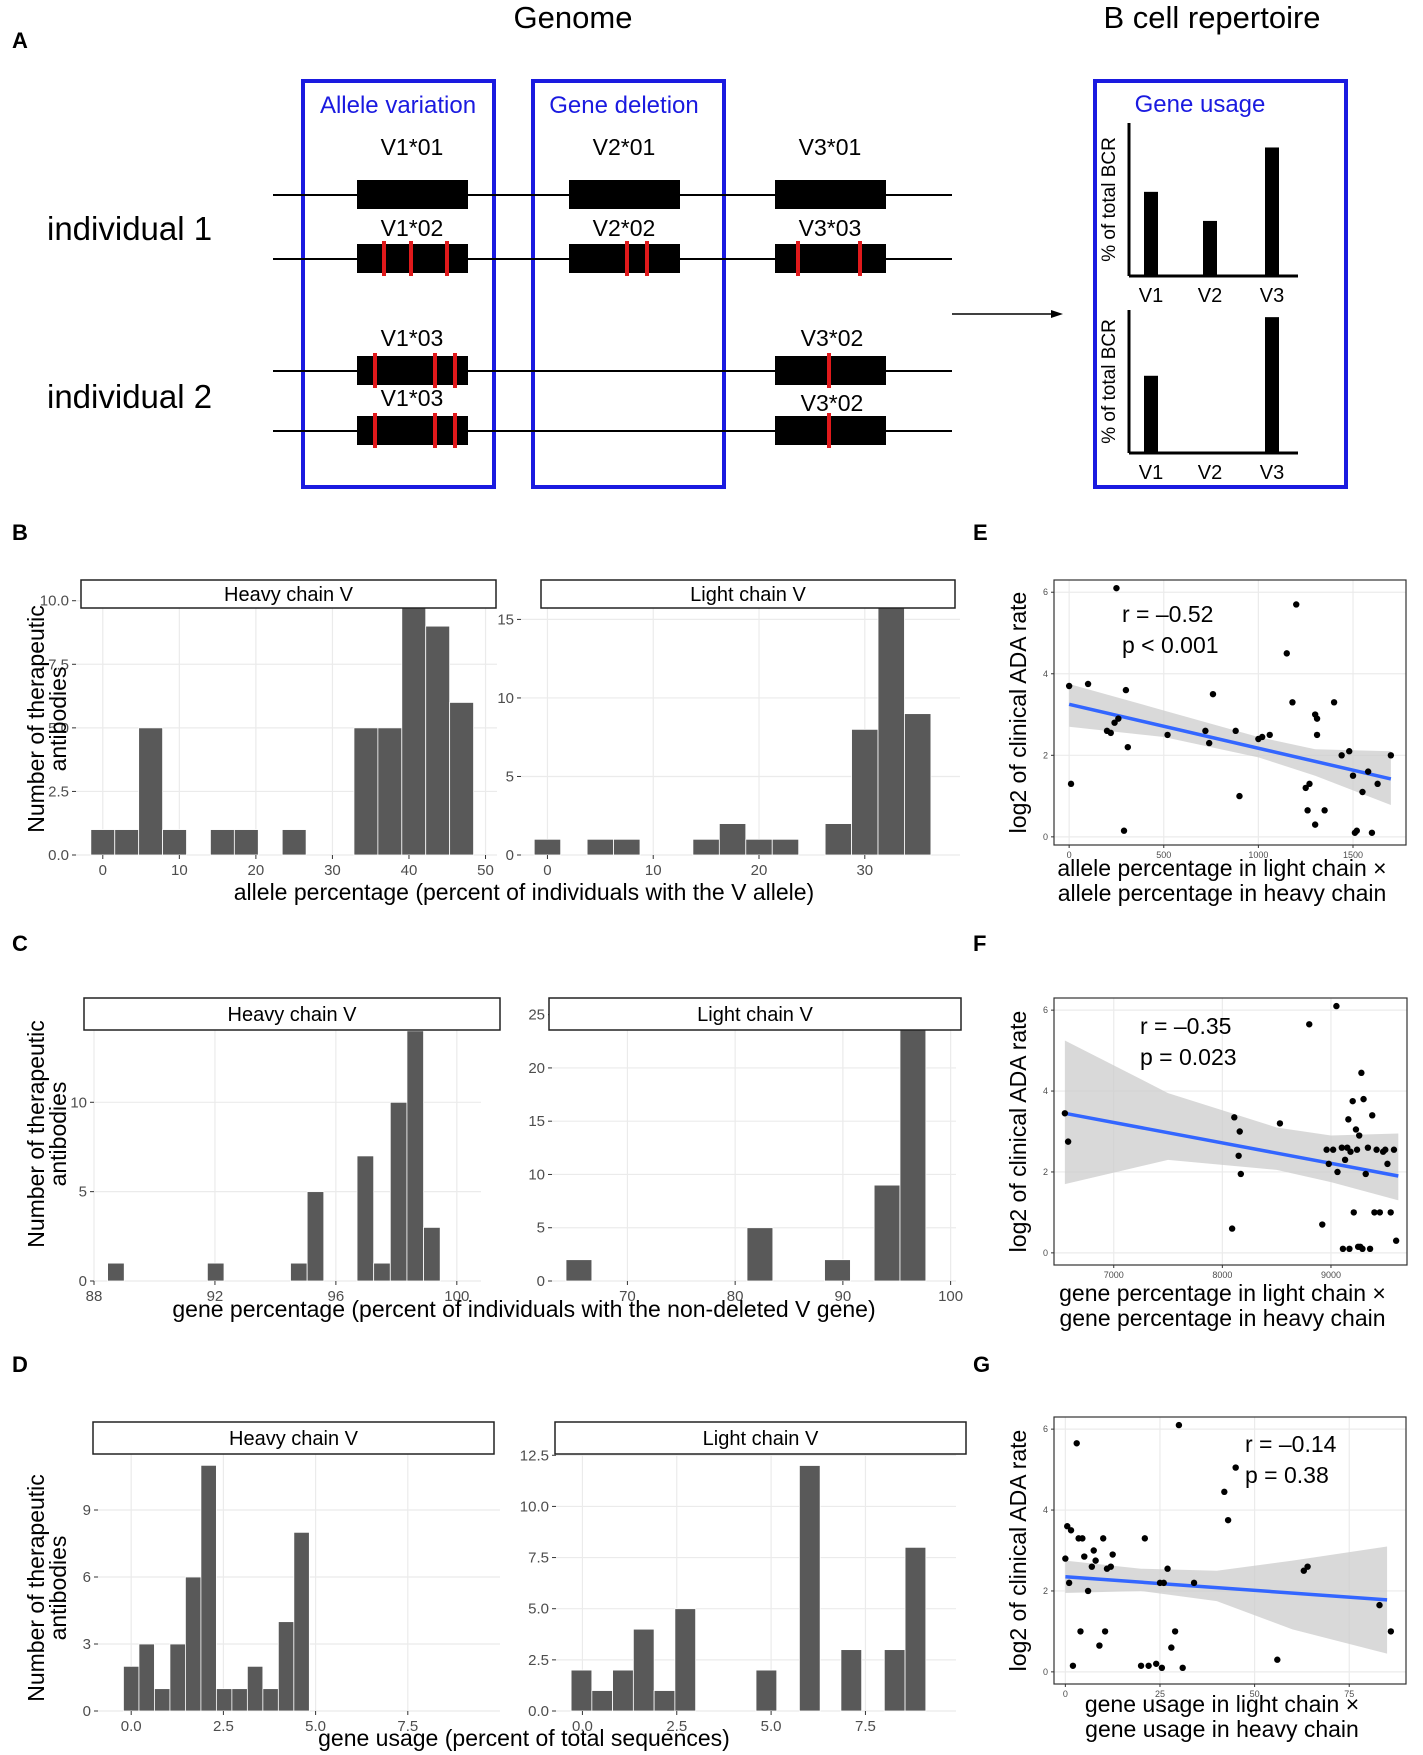 Image resolution: width=1423 pixels, height=1755 pixels. I want to click on x-tick-label: 40, so click(409, 870).